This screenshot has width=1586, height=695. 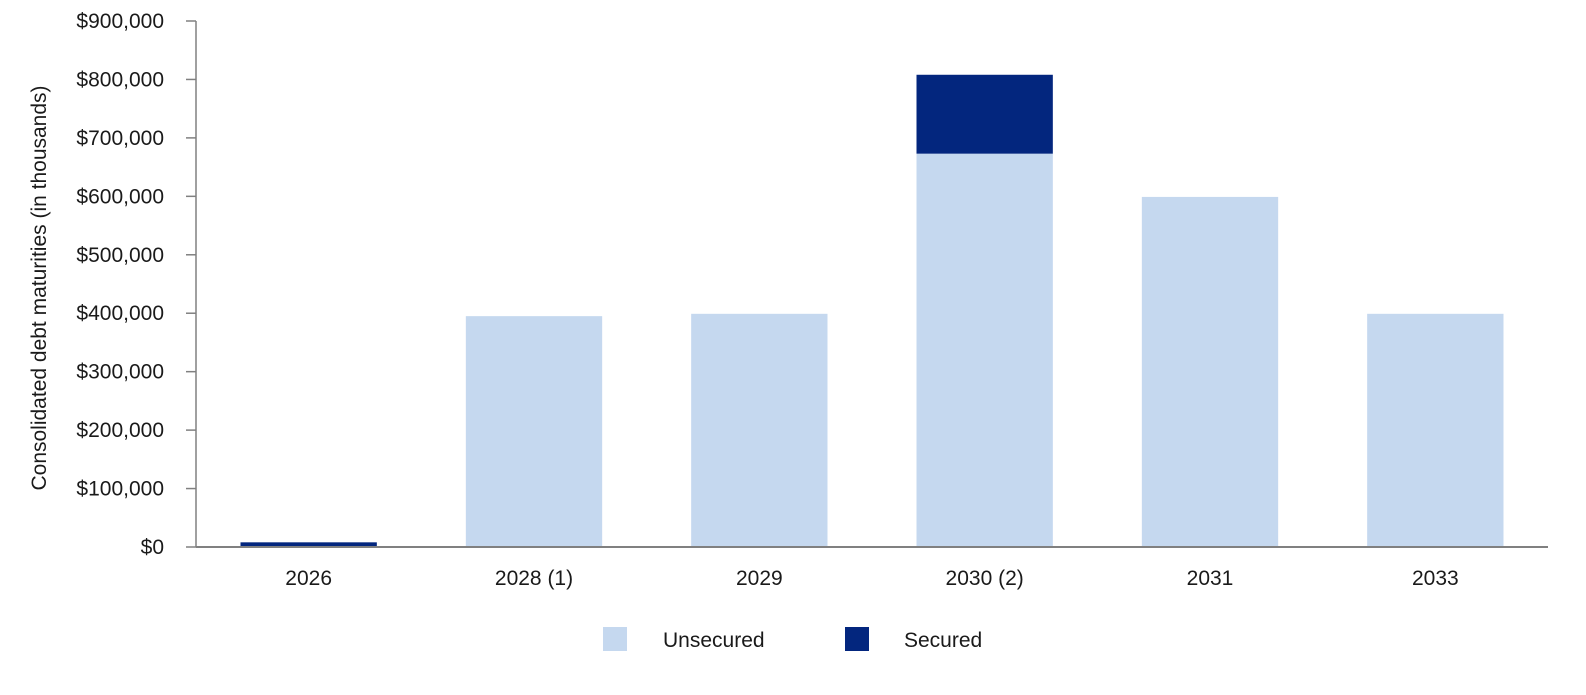 What do you see at coordinates (985, 578) in the screenshot?
I see `x-tick-label: 2030 (2)` at bounding box center [985, 578].